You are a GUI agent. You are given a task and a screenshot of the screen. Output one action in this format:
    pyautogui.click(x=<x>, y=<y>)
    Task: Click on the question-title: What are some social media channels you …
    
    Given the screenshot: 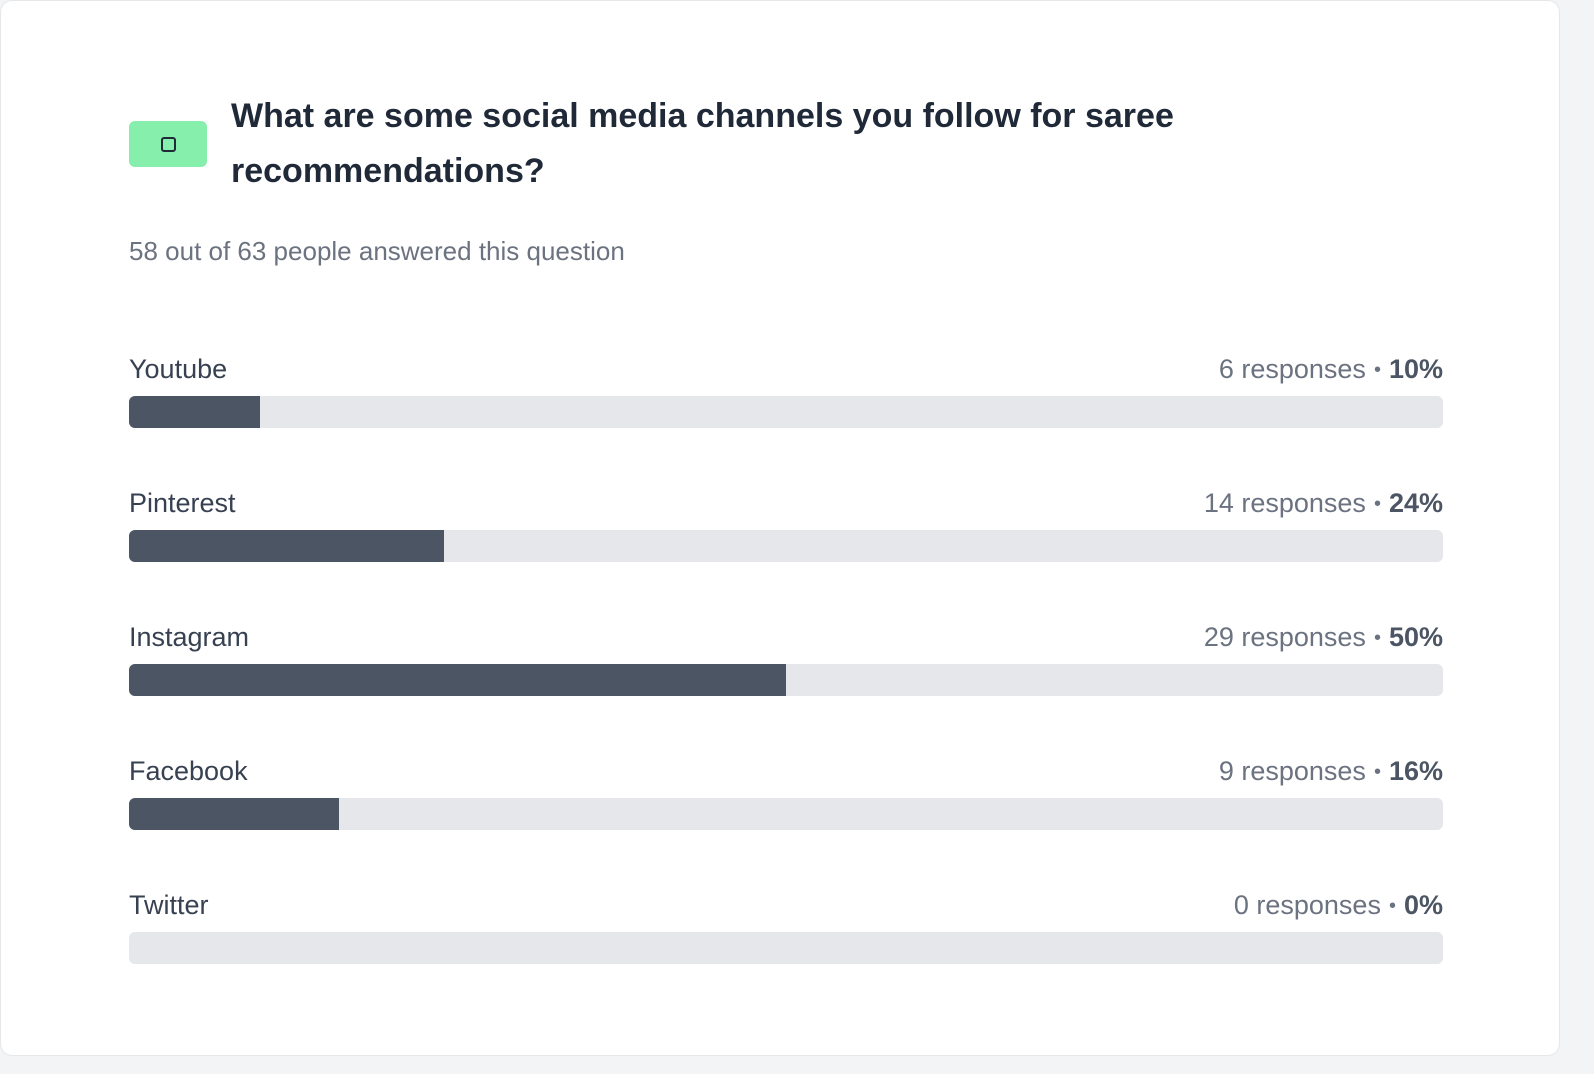 What is the action you would take?
    pyautogui.click(x=702, y=143)
    